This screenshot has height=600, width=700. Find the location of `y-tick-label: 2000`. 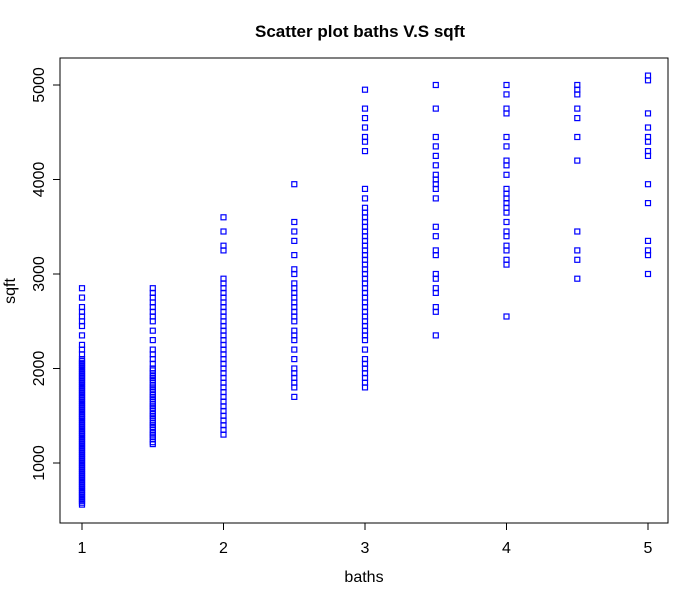

y-tick-label: 2000 is located at coordinates (39, 369).